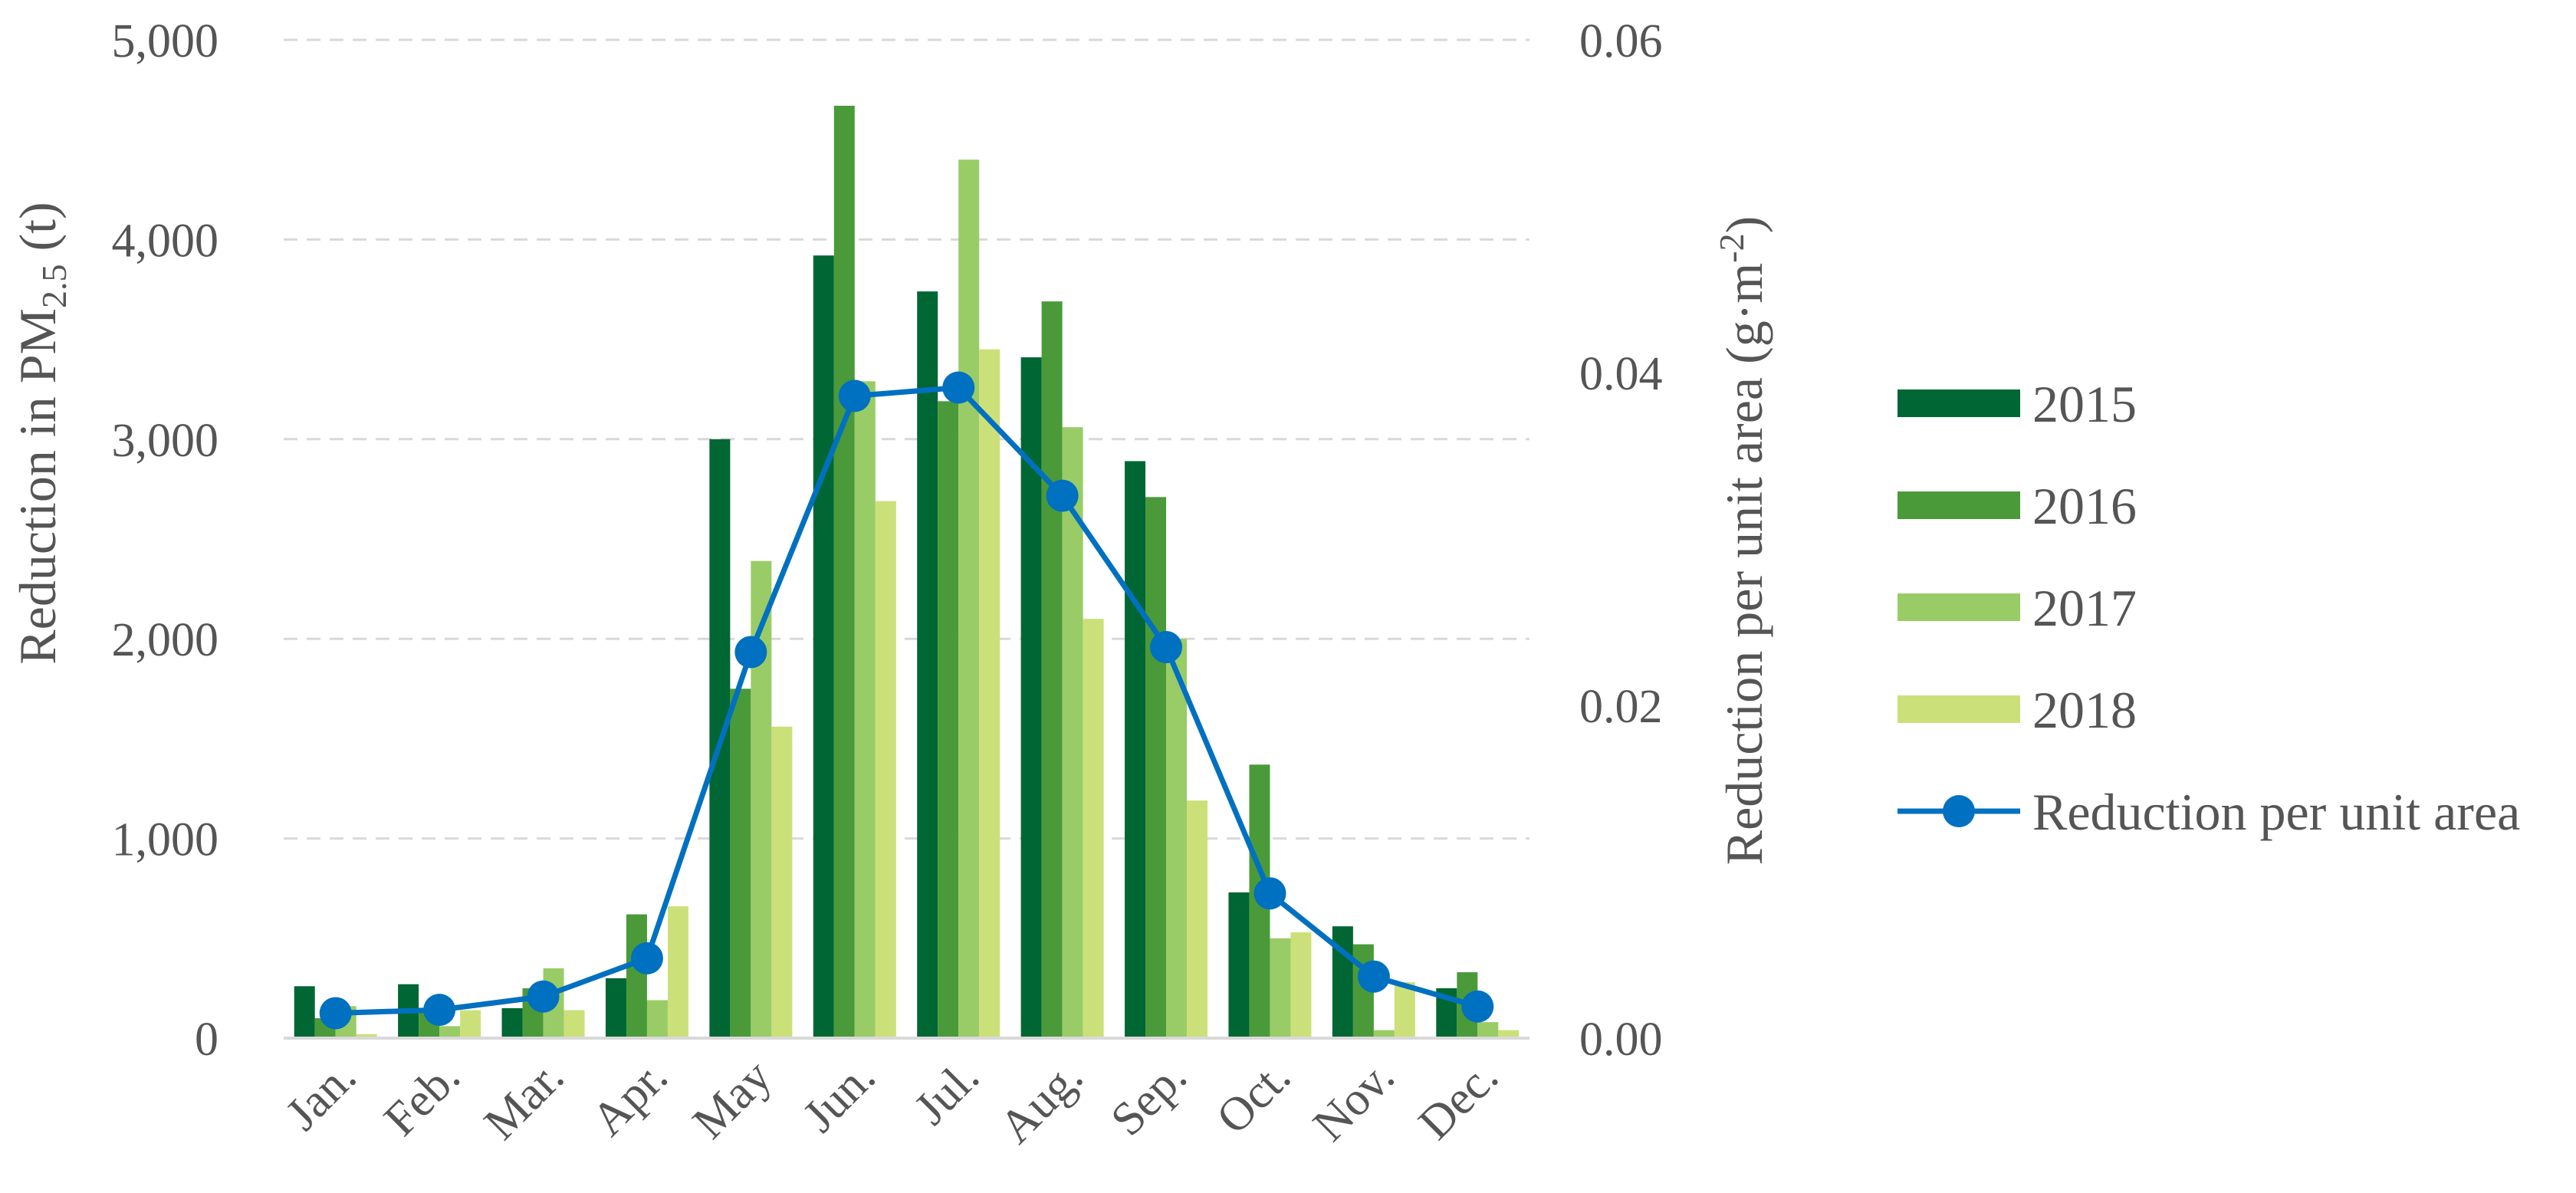 The height and width of the screenshot is (1193, 2576). I want to click on x-tick-label: Oct., so click(1253, 1097).